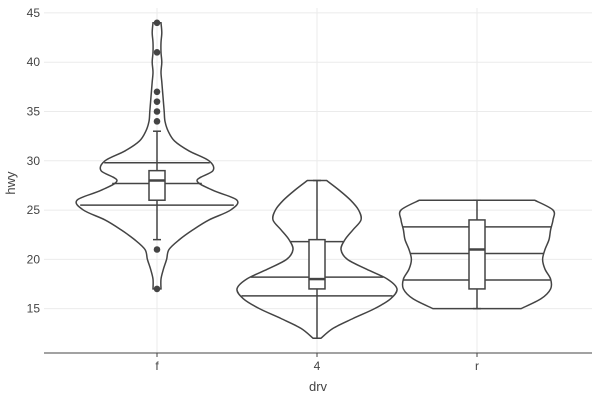 The width and height of the screenshot is (600, 400). I want to click on x-tick-labels: f 4 r, so click(317, 363).